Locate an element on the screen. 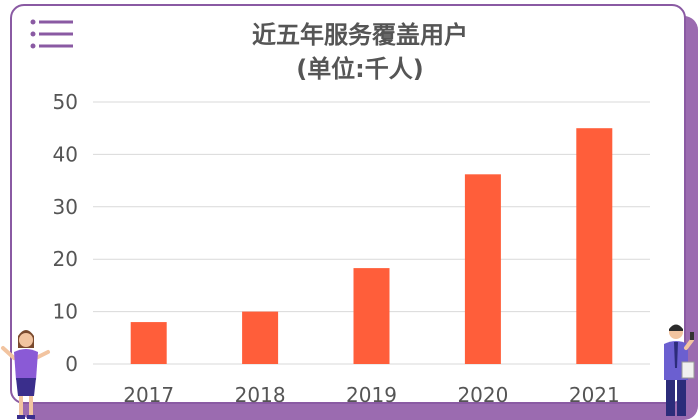  hamburger-menu-icon is located at coordinates (52, 34).